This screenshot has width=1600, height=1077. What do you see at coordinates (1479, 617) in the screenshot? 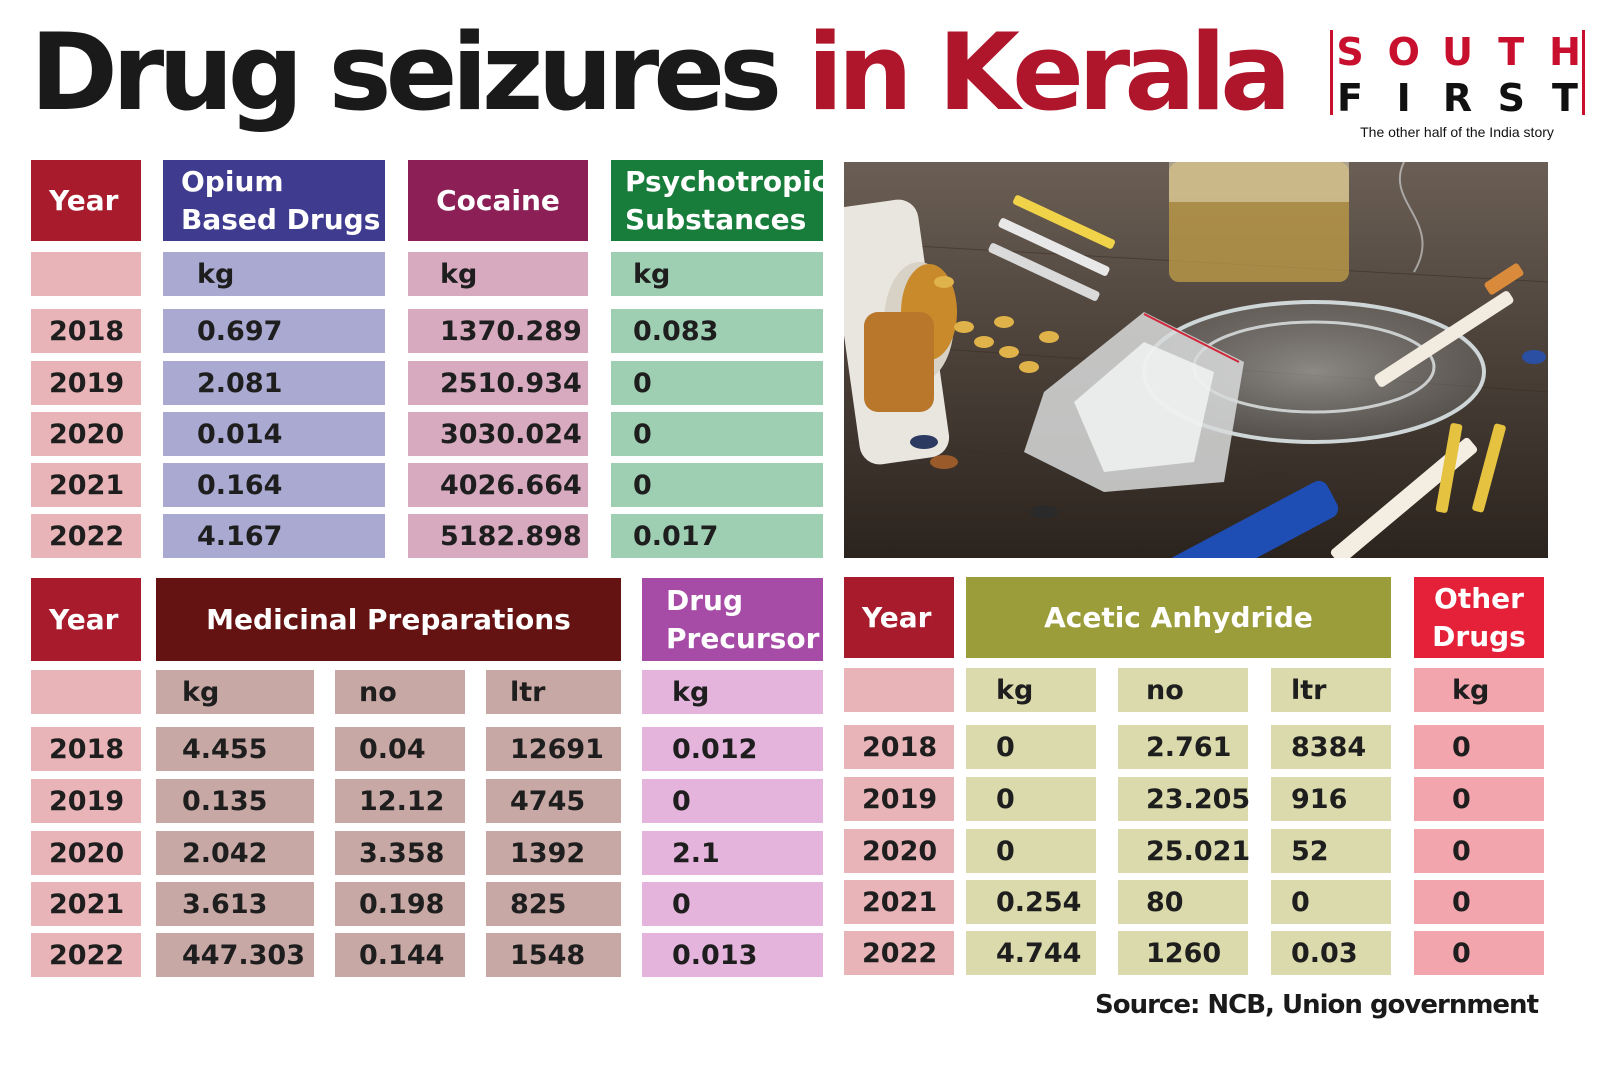
I see `table3-header-other: Other Drugs` at bounding box center [1479, 617].